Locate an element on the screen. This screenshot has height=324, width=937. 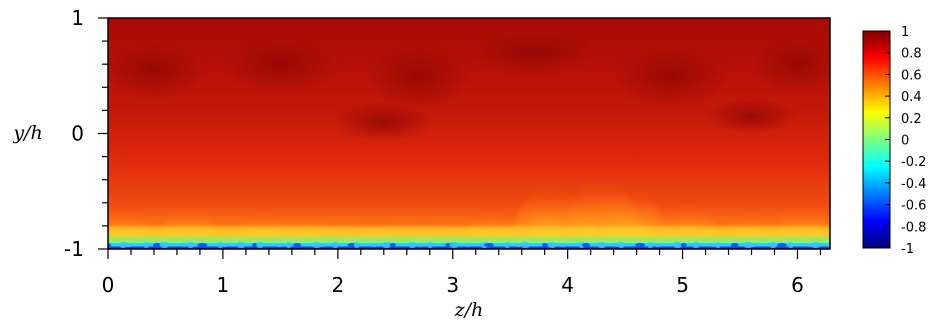
colorbar-tick-label: -0.8 is located at coordinates (913, 227).